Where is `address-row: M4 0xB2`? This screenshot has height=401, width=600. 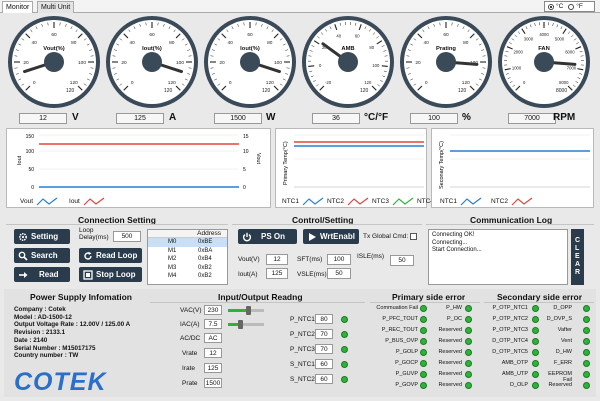
address-row: M4 0xB2 is located at coordinates (187, 276).